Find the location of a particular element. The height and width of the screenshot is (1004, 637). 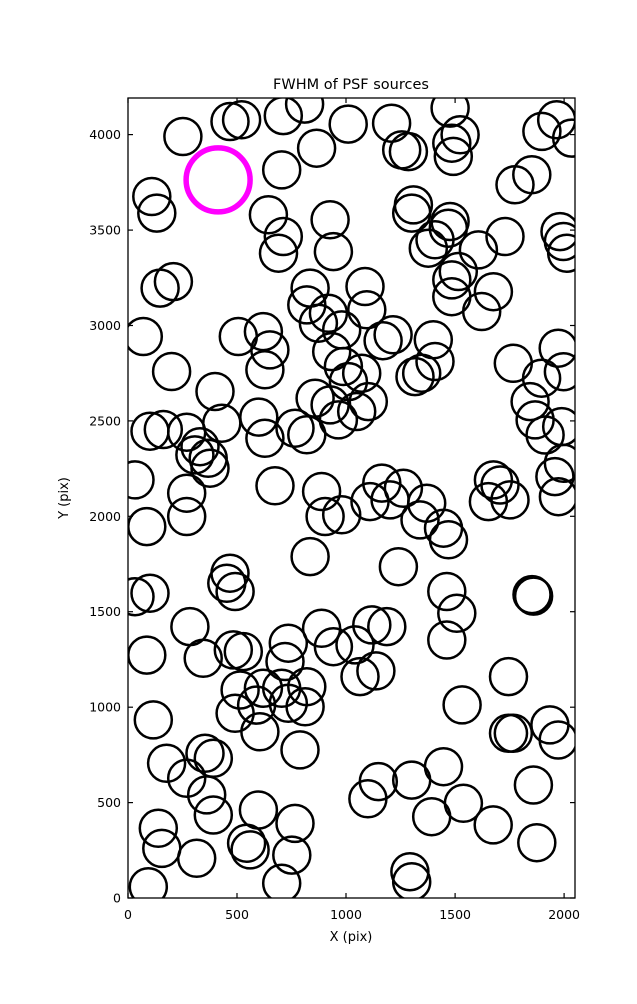

y-tick-label: 1000 is located at coordinates (105, 707).